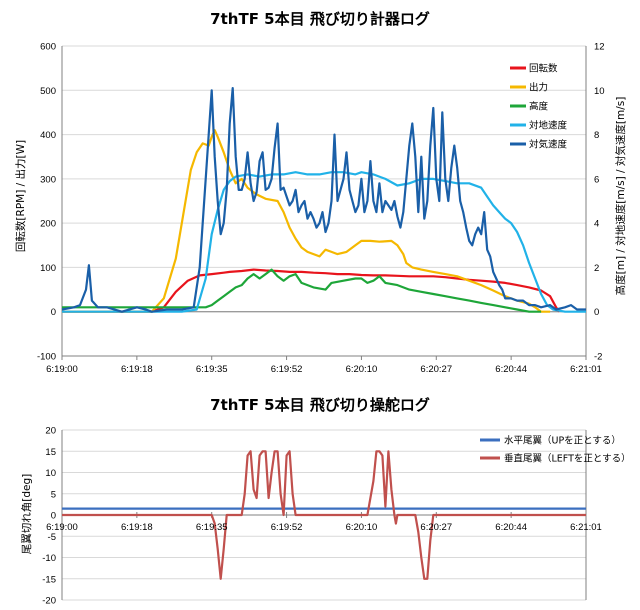 This screenshot has height=610, width=640. Describe the element at coordinates (50, 431) in the screenshot. I see `chart2-y-tick-label: 20` at that location.